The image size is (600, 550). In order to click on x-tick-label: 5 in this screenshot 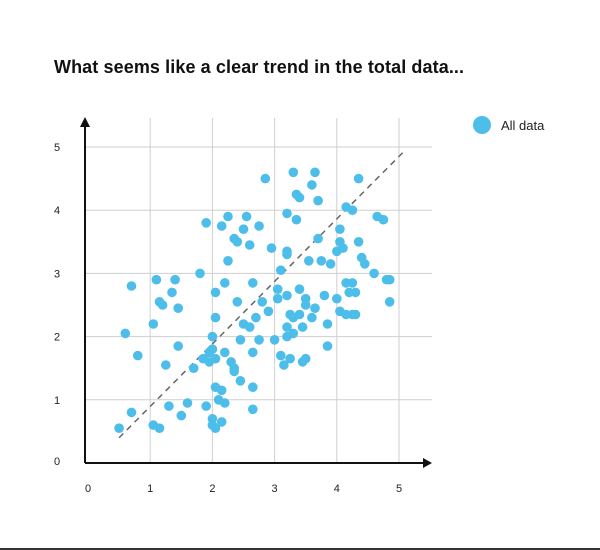, I will do `click(399, 489)`.